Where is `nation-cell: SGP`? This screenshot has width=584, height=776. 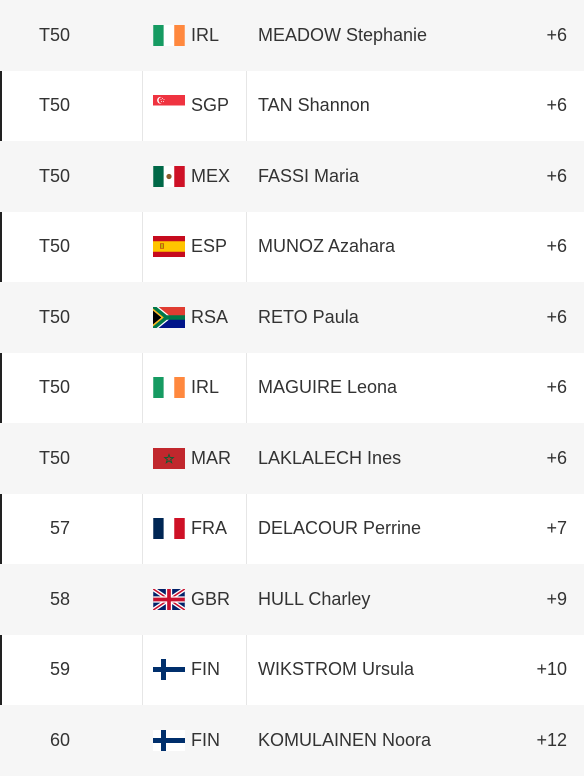 nation-cell: SGP is located at coordinates (195, 105).